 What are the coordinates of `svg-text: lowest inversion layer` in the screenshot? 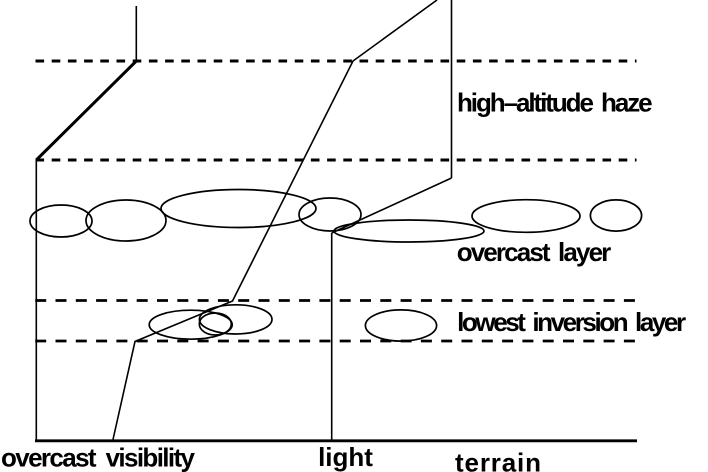 It's located at (571, 322).